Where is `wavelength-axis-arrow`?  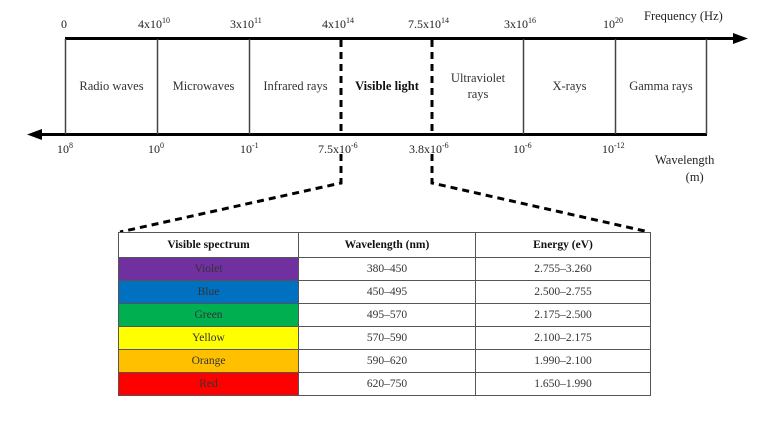
wavelength-axis-arrow is located at coordinates (367, 134).